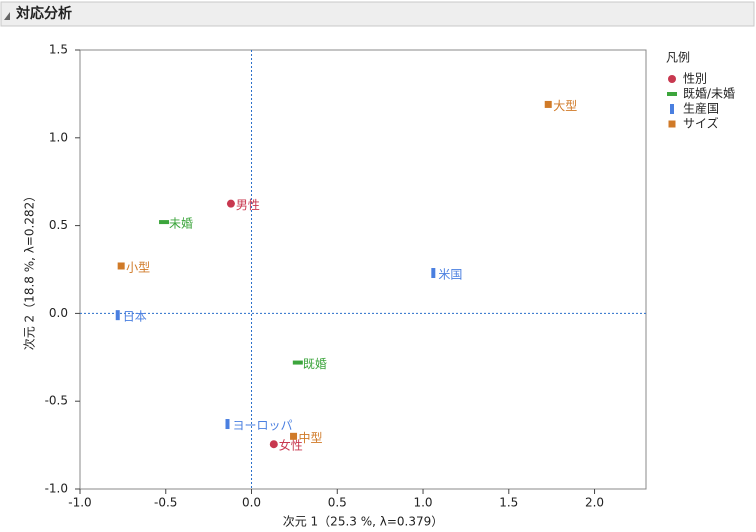 This screenshot has width=756, height=532. Describe the element at coordinates (678, 58) in the screenshot. I see `legend-title: 凡例` at that location.